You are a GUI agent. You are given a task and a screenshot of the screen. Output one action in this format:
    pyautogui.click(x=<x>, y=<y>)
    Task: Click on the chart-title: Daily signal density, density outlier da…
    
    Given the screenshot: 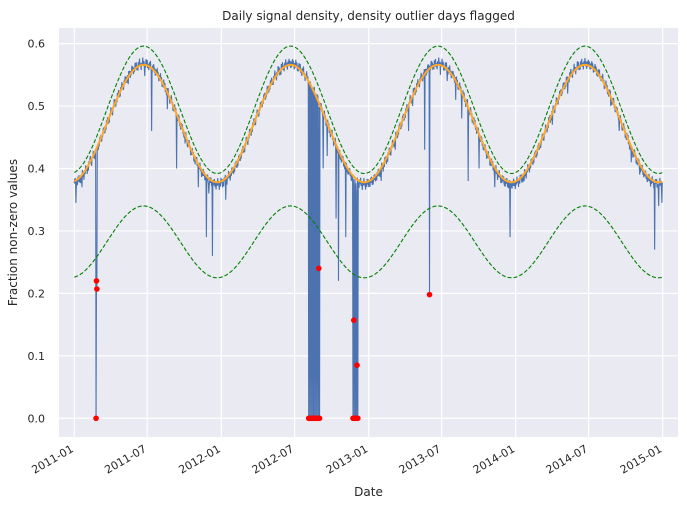 What is the action you would take?
    pyautogui.click(x=368, y=16)
    